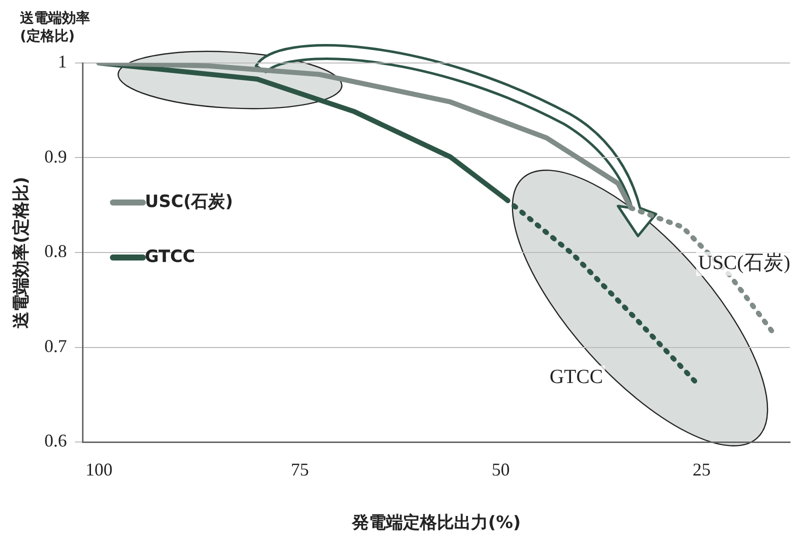 This screenshot has width=810, height=547. What do you see at coordinates (576, 377) in the screenshot?
I see `annotation: GTCC` at bounding box center [576, 377].